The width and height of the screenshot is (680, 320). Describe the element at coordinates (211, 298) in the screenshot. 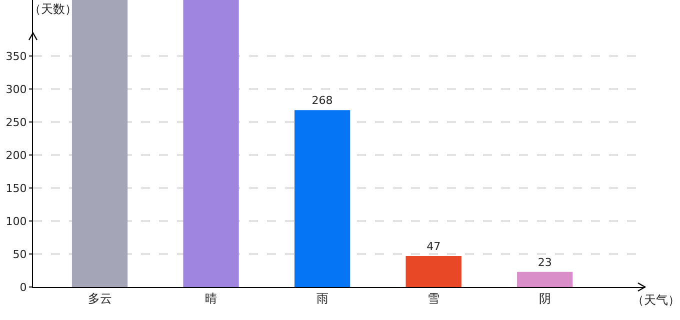

I see `x-tick-label: 晴` at that location.